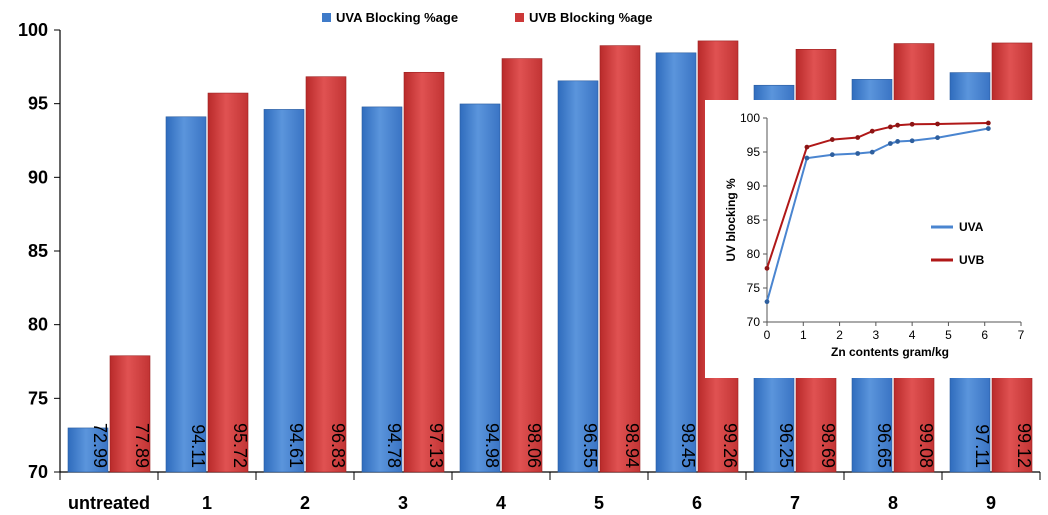 The image size is (1048, 515). Describe the element at coordinates (754, 186) in the screenshot. I see `inset-y-tick-label: 90` at that location.